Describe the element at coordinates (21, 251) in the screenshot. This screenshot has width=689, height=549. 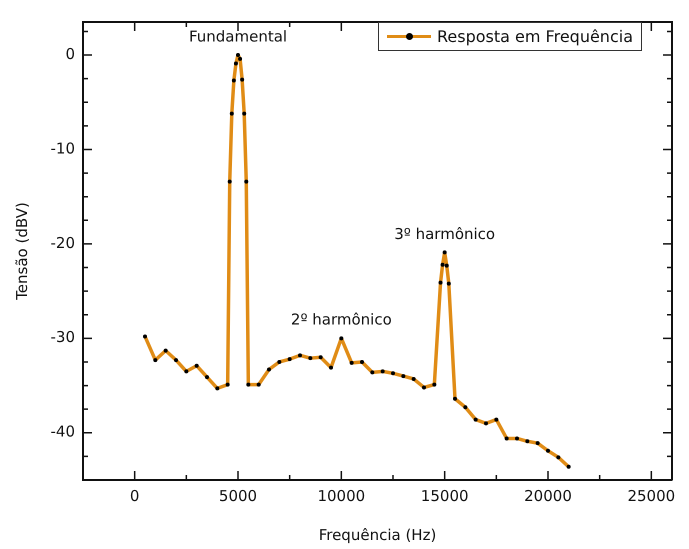
I see `y-axis-title: Tensão (dBV)` at that location.